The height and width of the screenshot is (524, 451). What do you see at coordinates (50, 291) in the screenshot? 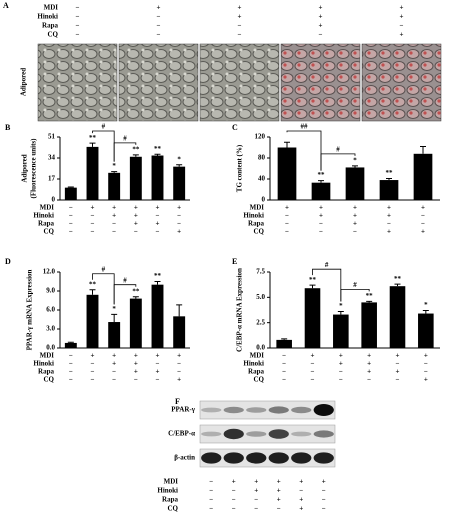
I see `y-tick-label: 9.0` at bounding box center [50, 291].